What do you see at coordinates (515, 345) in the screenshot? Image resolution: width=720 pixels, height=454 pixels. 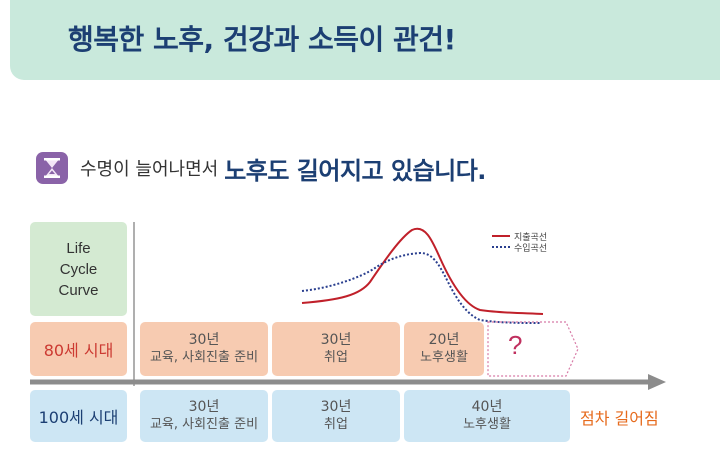 I see `unknown-question-mark: ?` at bounding box center [515, 345].